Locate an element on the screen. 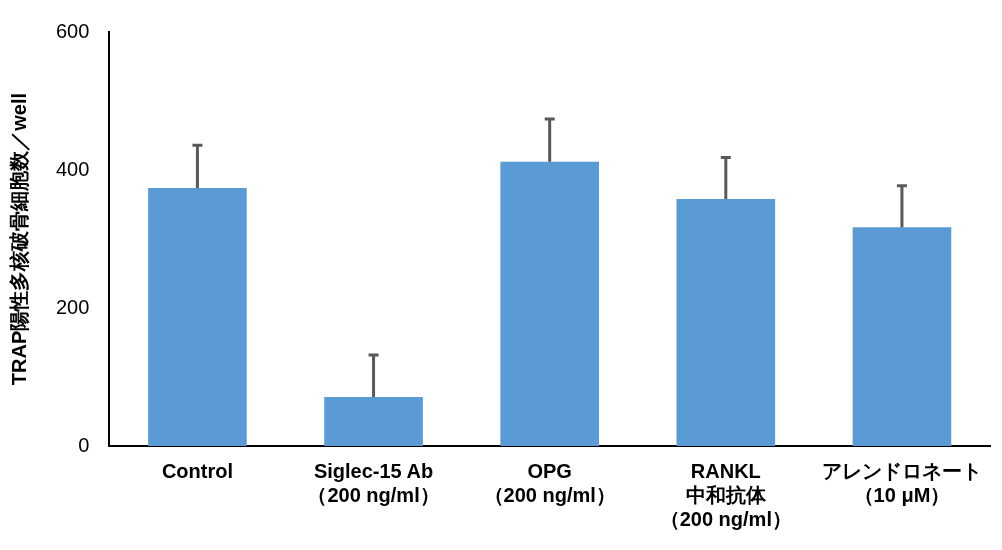 The image size is (1002, 550). y-tick-label: 0 is located at coordinates (84, 444).